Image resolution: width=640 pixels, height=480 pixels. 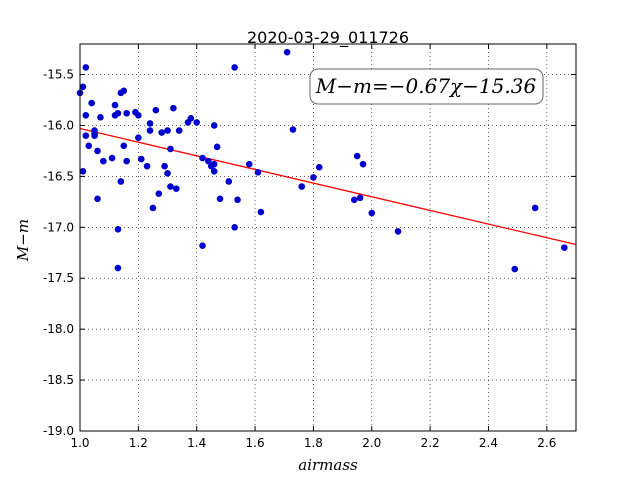 I want to click on x-tick-label: 1.0, so click(x=79, y=443).